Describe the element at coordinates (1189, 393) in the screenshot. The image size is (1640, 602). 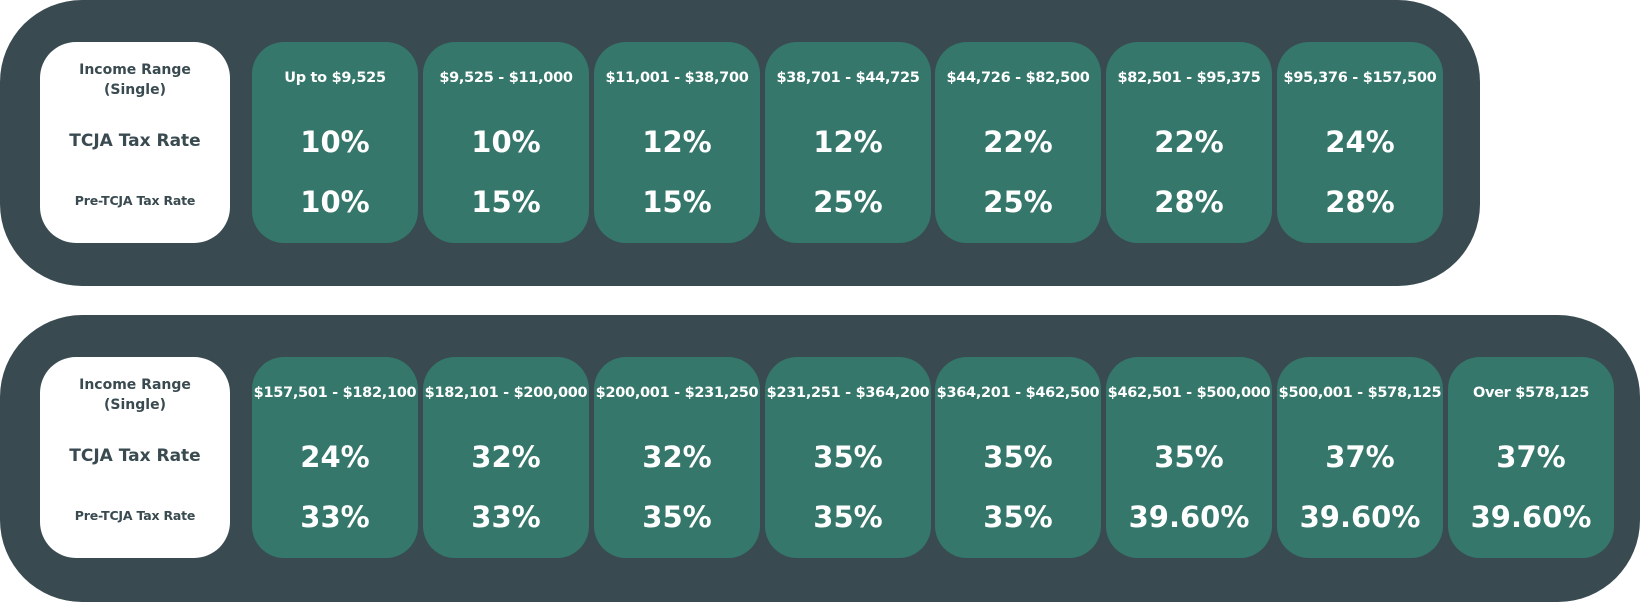
I see `bracket-income-range: $462,501 - $500,000` at that location.